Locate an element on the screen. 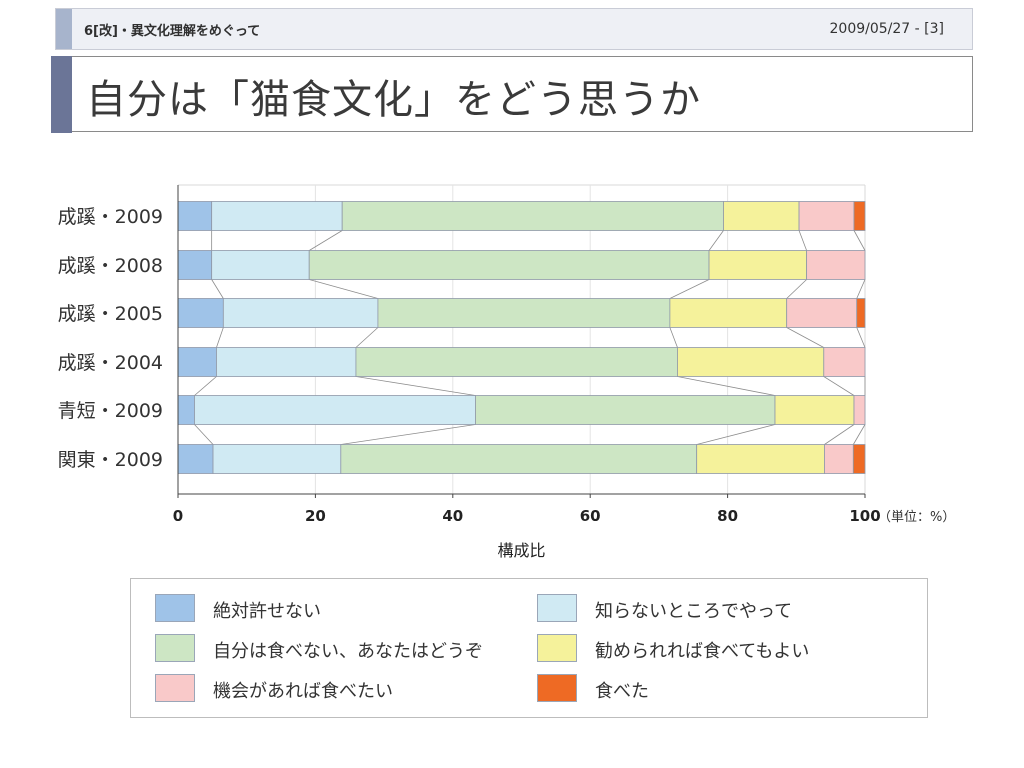 This screenshot has width=1024, height=768. x-tick-label: 80 is located at coordinates (727, 516).